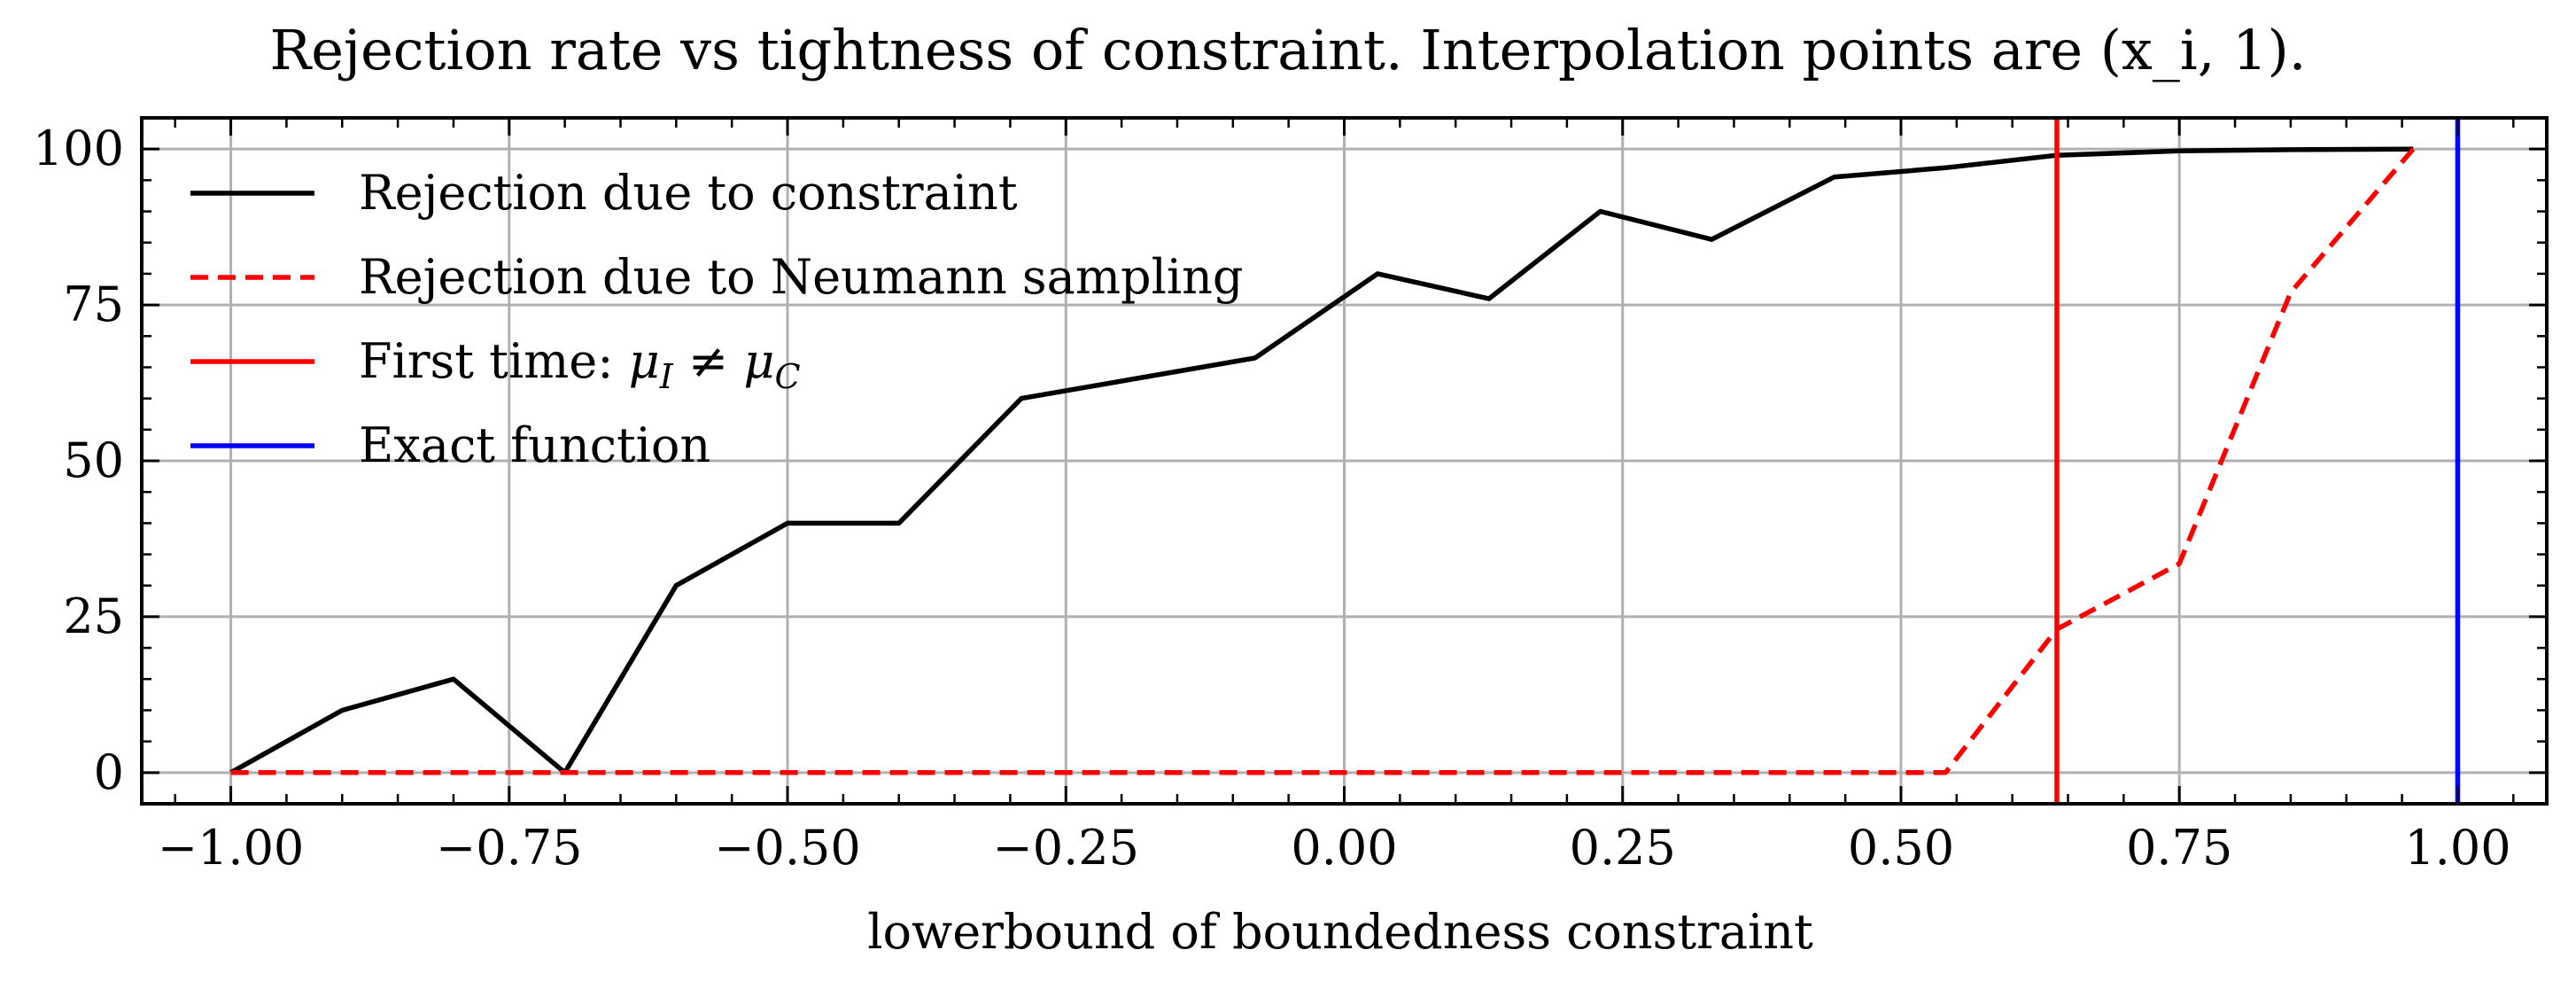 The height and width of the screenshot is (989, 2576). I want to click on y-tick-label-4: 100, so click(78, 148).